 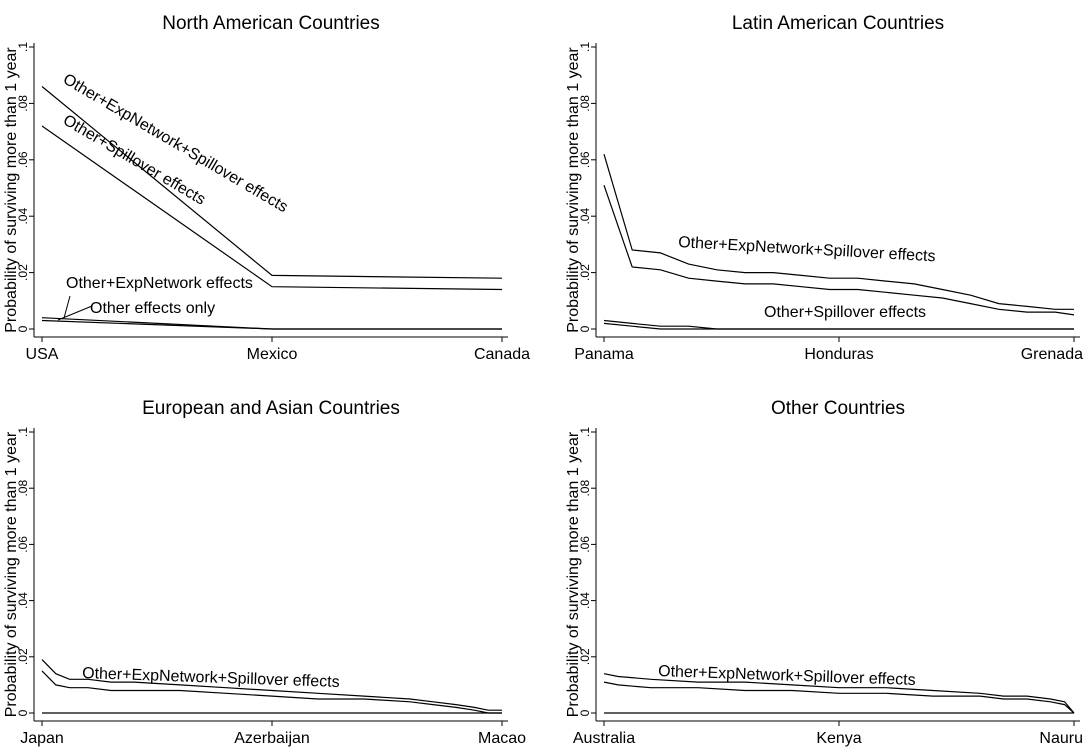 I want to click on x-tick-label: Canada, so click(x=502, y=354).